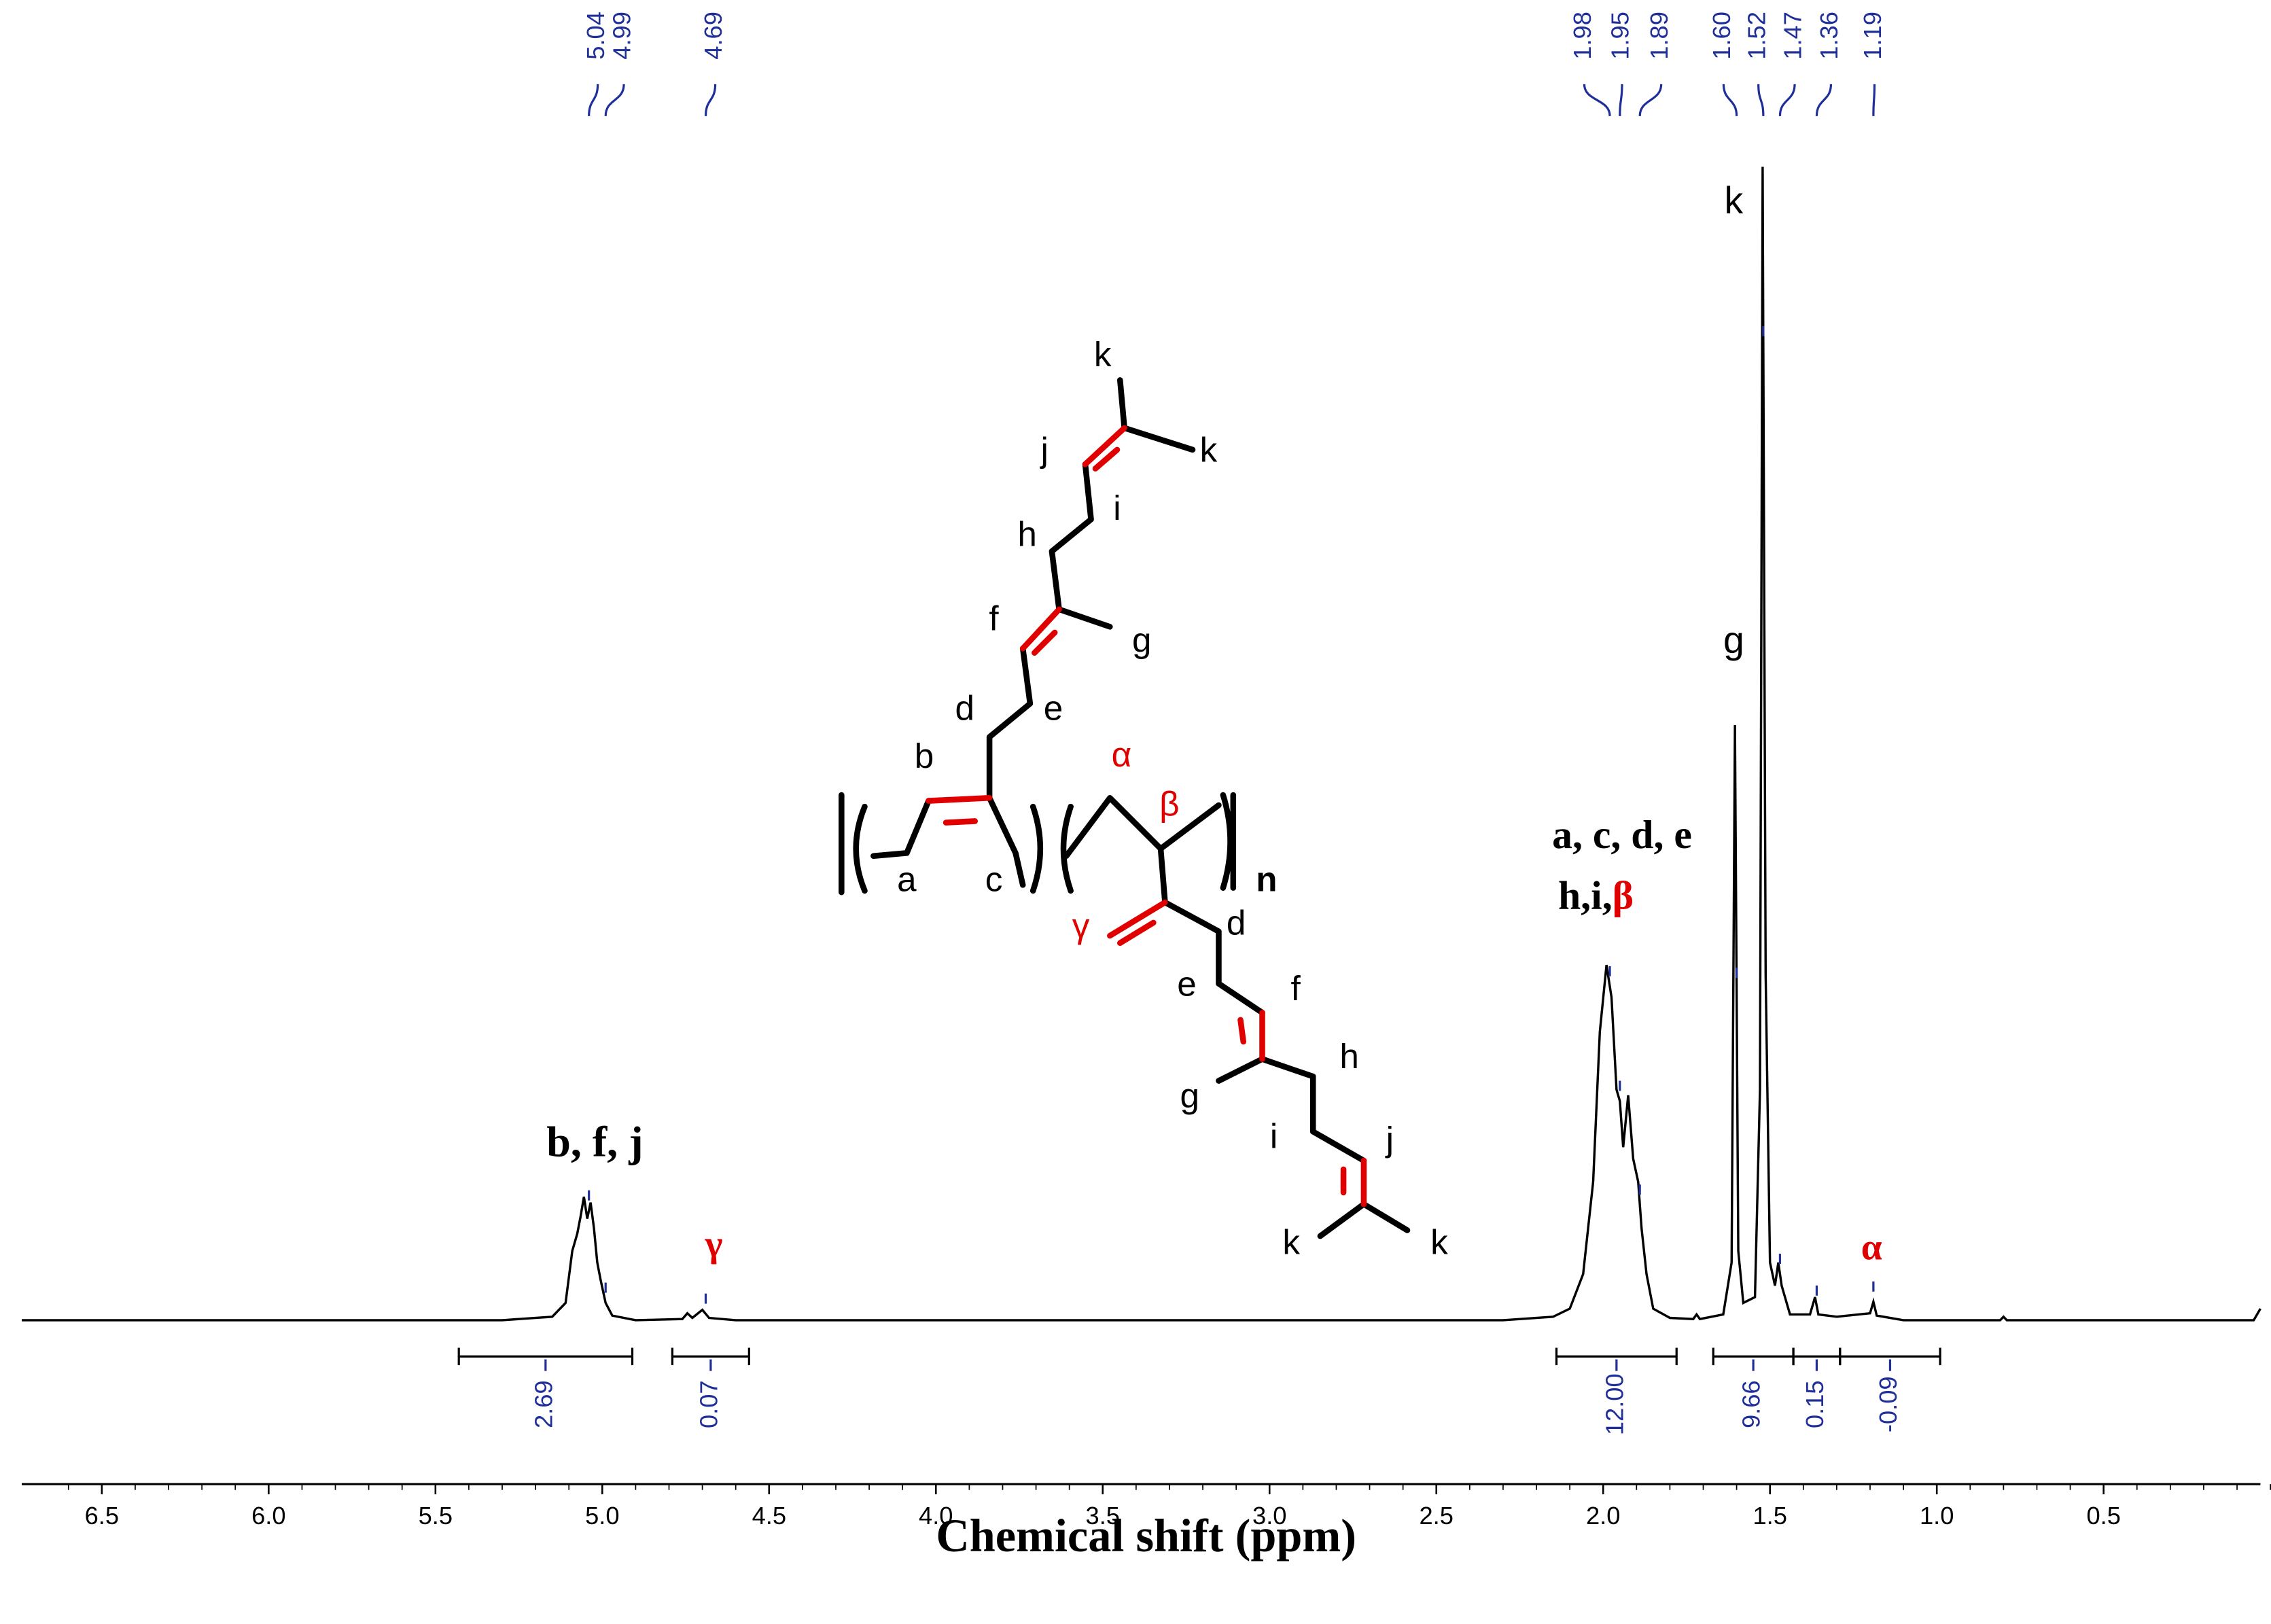 This screenshot has width=2271, height=1624. Describe the element at coordinates (769, 1516) in the screenshot. I see `x-tick-label: 4.5` at that location.